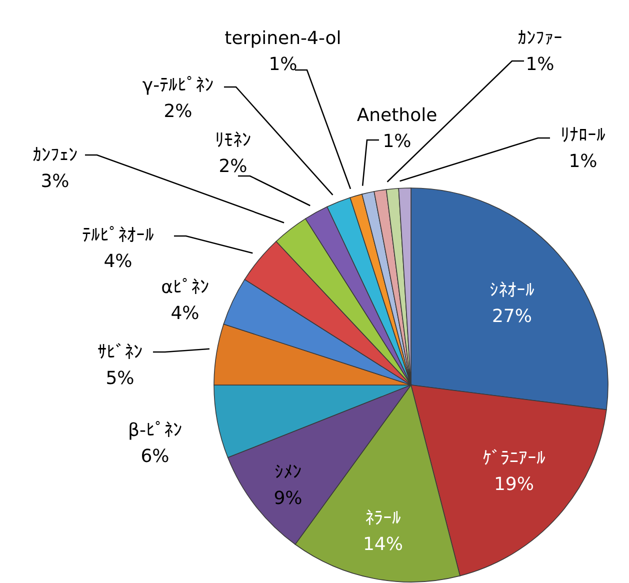 The height and width of the screenshot is (583, 629). Describe the element at coordinates (512, 316) in the screenshot. I see `data-label: 27%` at that location.